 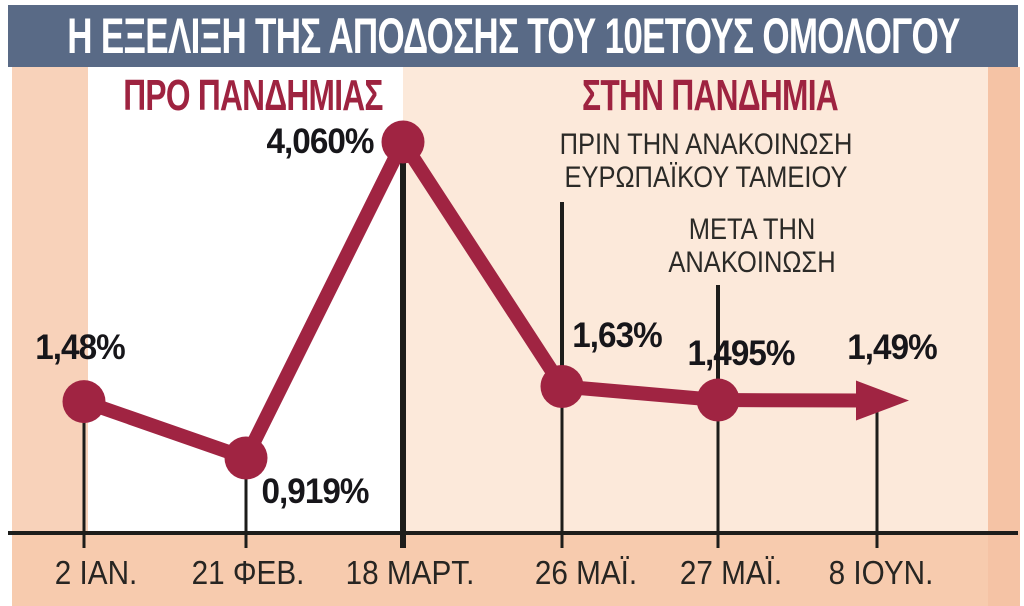 I want to click on x-axis-label: 21 ΦΕΒ., so click(x=248, y=572).